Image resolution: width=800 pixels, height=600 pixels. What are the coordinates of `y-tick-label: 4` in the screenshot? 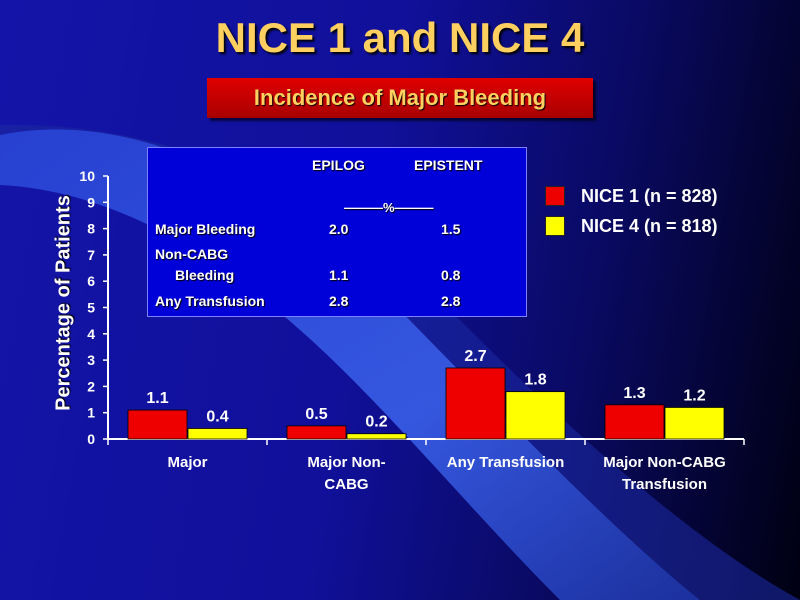 It's located at (91, 334).